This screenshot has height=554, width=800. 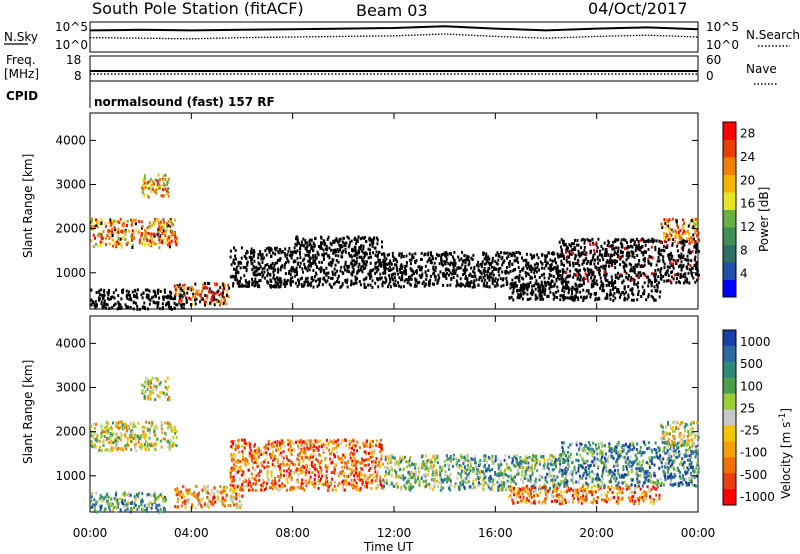 I want to click on freq-unit-label: [MHz], so click(x=21, y=74).